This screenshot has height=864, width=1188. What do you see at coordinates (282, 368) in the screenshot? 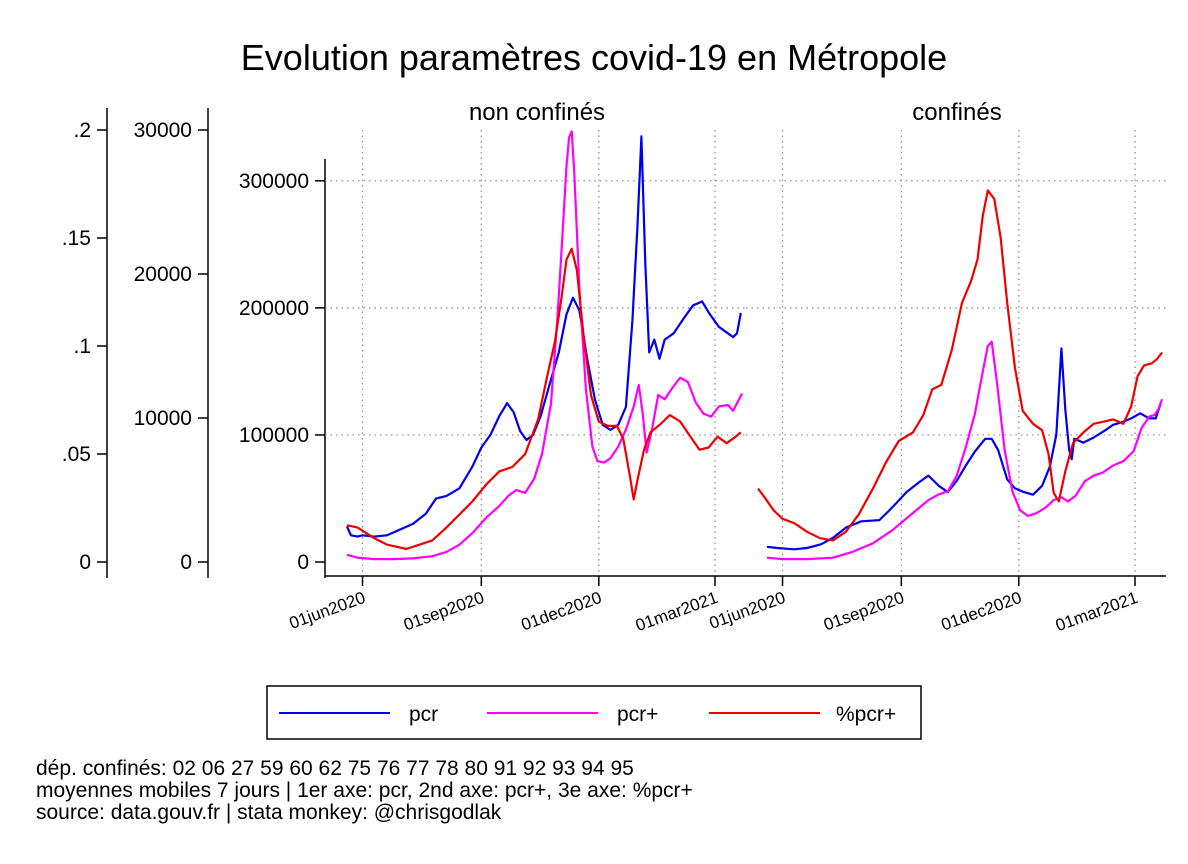
I see `y-axis-pcr: 0 100000 200000 300000` at bounding box center [282, 368].